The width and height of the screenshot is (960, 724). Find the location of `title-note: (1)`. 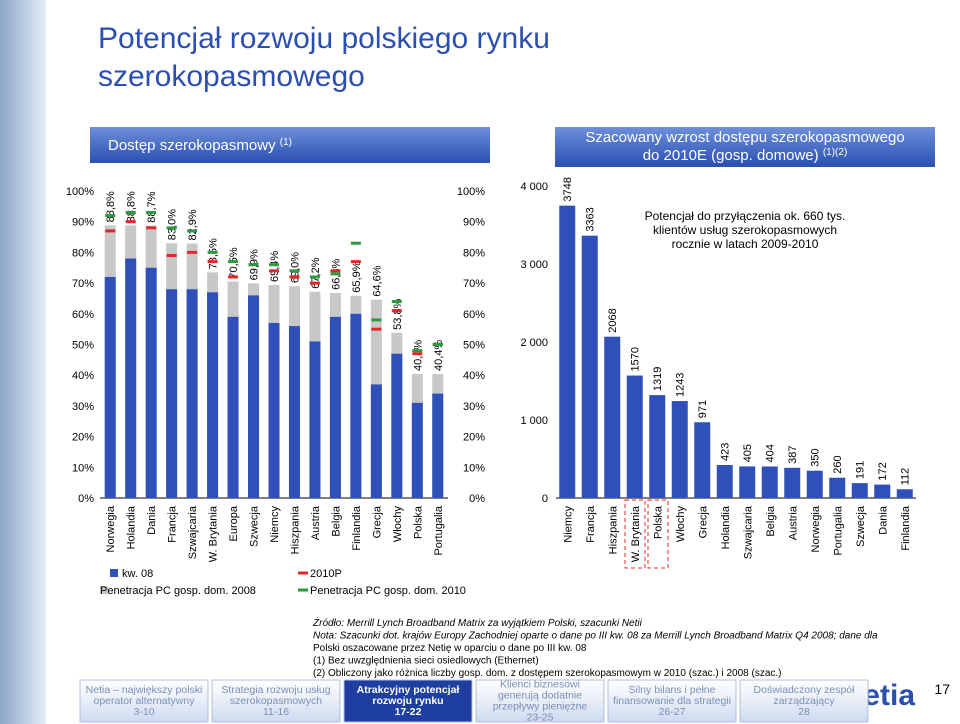

title-note: (1) is located at coordinates (286, 142).